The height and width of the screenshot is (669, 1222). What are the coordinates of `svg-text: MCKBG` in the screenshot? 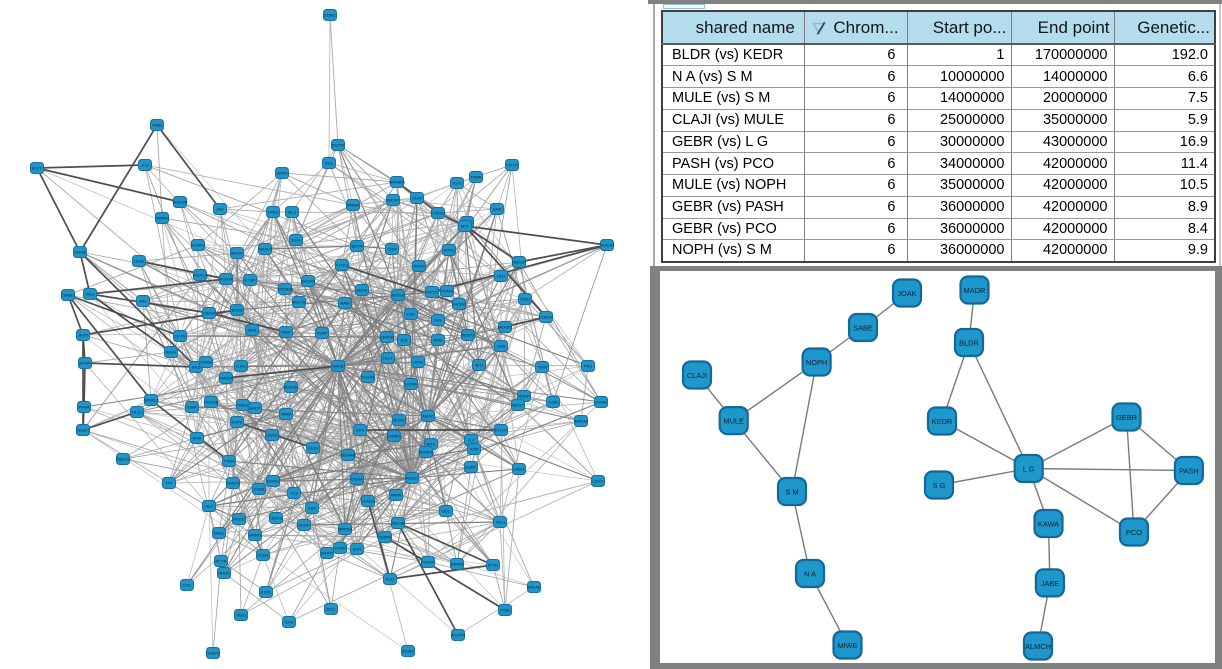 It's located at (505, 327).